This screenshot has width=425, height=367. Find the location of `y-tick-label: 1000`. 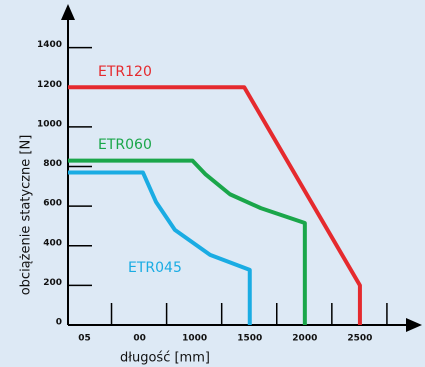

y-tick-label: 1000 is located at coordinates (49, 124).